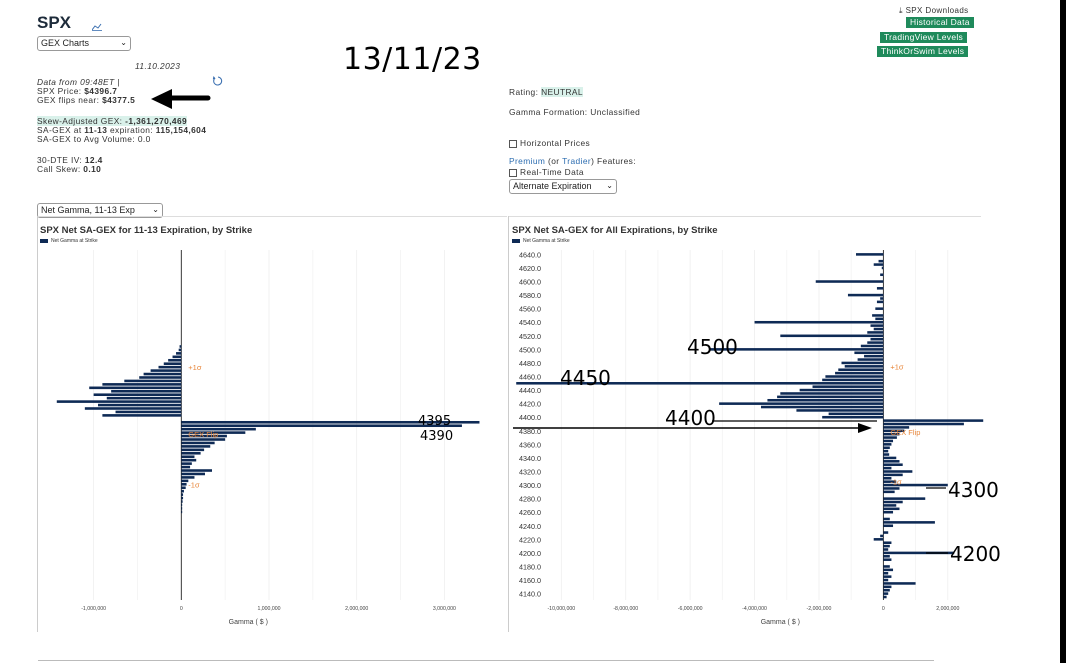 Image resolution: width=1066 pixels, height=663 pixels. Describe the element at coordinates (60, 169) in the screenshot. I see `call-skew-label: Call Skew:` at that location.